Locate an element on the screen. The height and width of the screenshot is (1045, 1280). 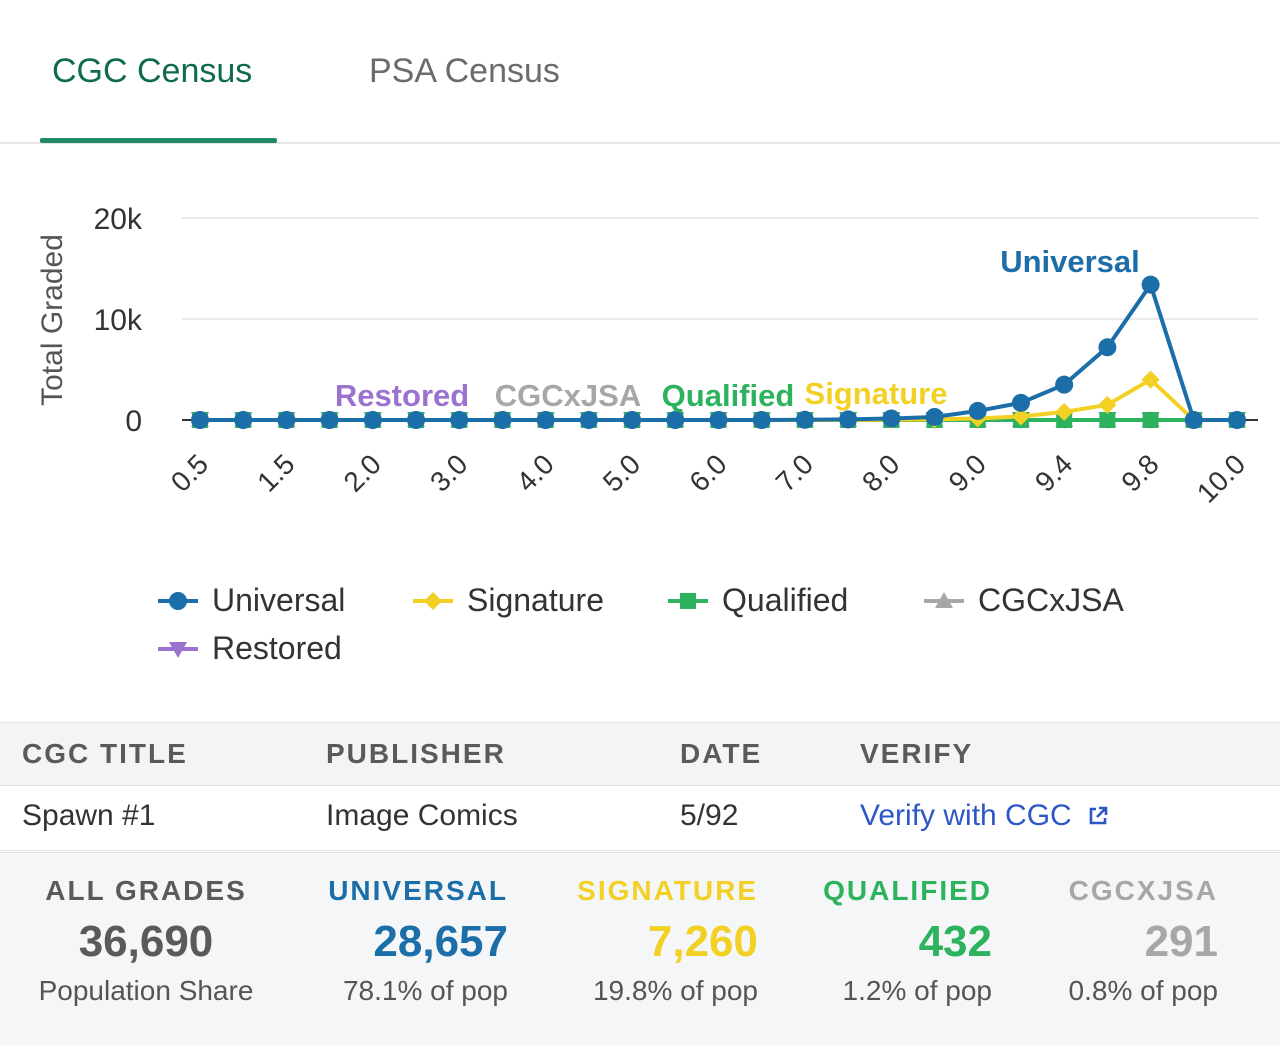
legend-item-restored: Restored is located at coordinates (250, 648).